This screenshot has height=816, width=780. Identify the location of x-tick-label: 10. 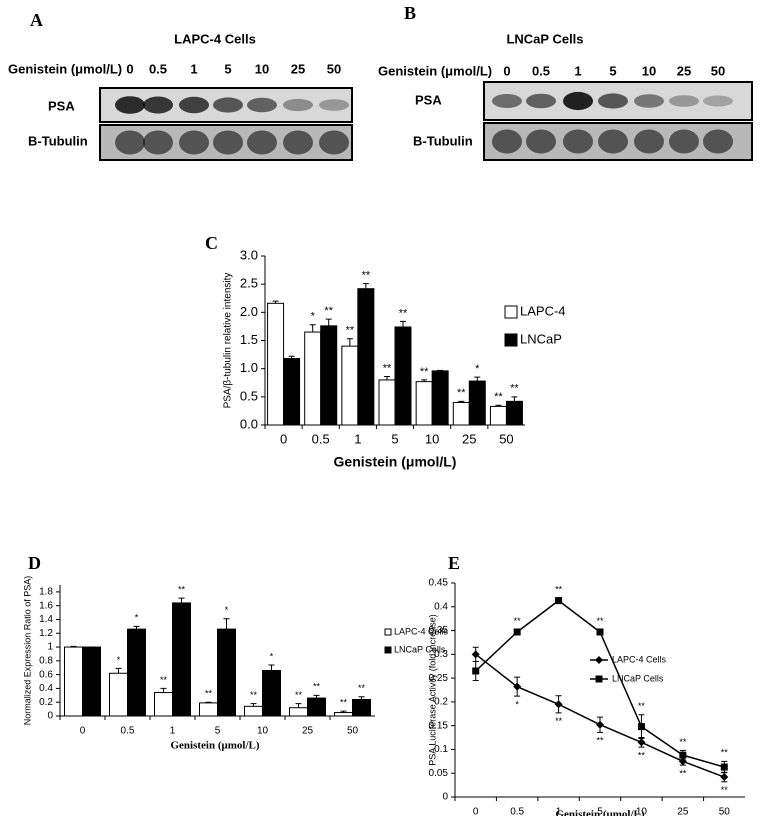
(642, 811).